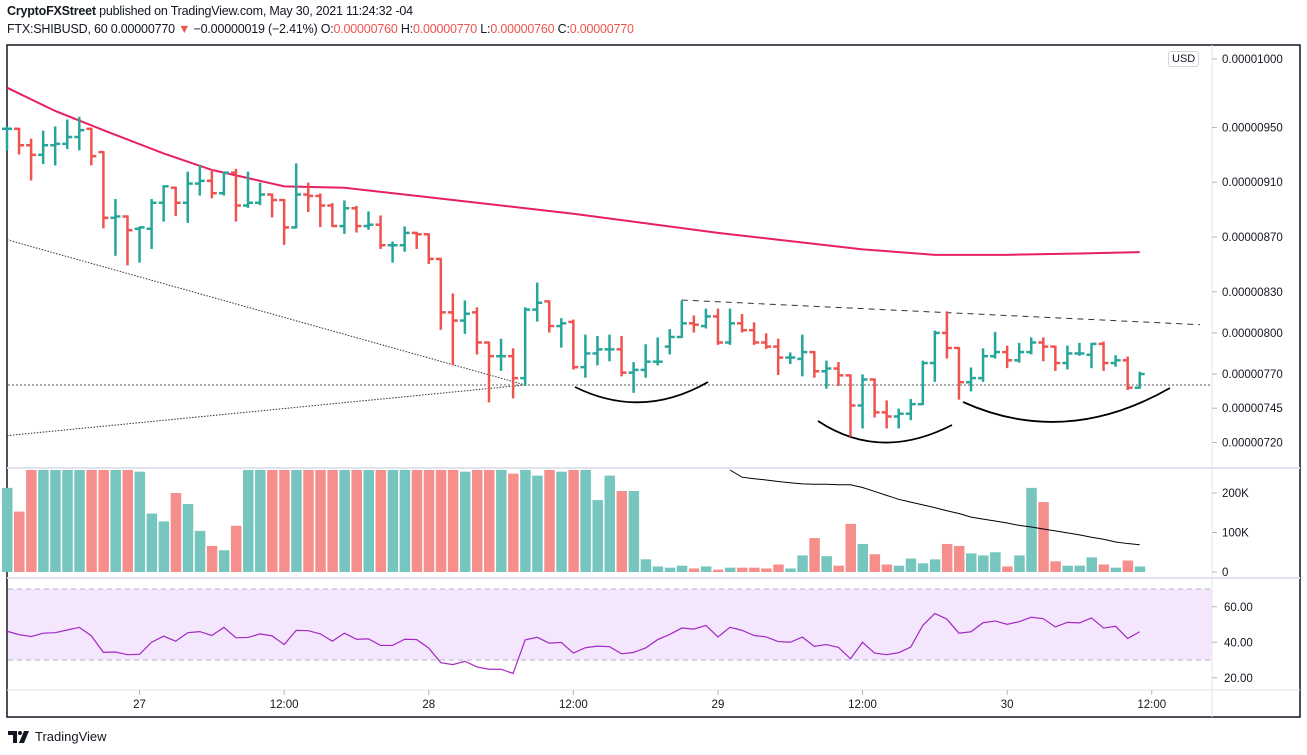 This screenshot has width=1307, height=755. Describe the element at coordinates (649, 700) in the screenshot. I see `time-axis: 27 12:00 28 12:00 29 12:00 30 12:00` at that location.